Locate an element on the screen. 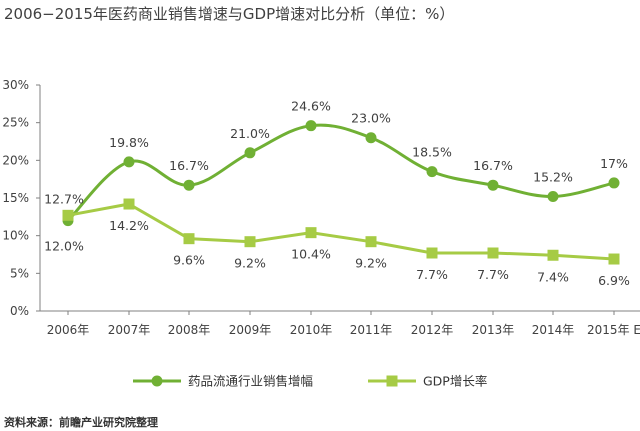  data-label: 17% is located at coordinates (614, 163).